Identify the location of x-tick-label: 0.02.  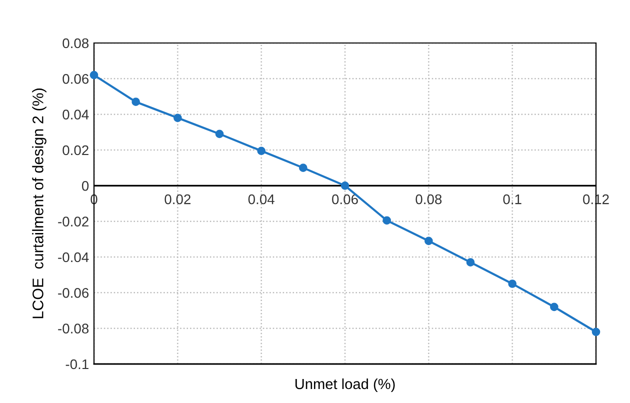
(177, 199).